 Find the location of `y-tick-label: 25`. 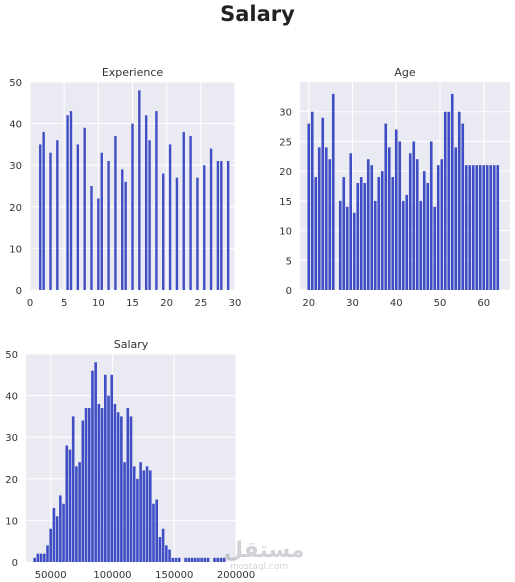

y-tick-label: 25 is located at coordinates (285, 142).